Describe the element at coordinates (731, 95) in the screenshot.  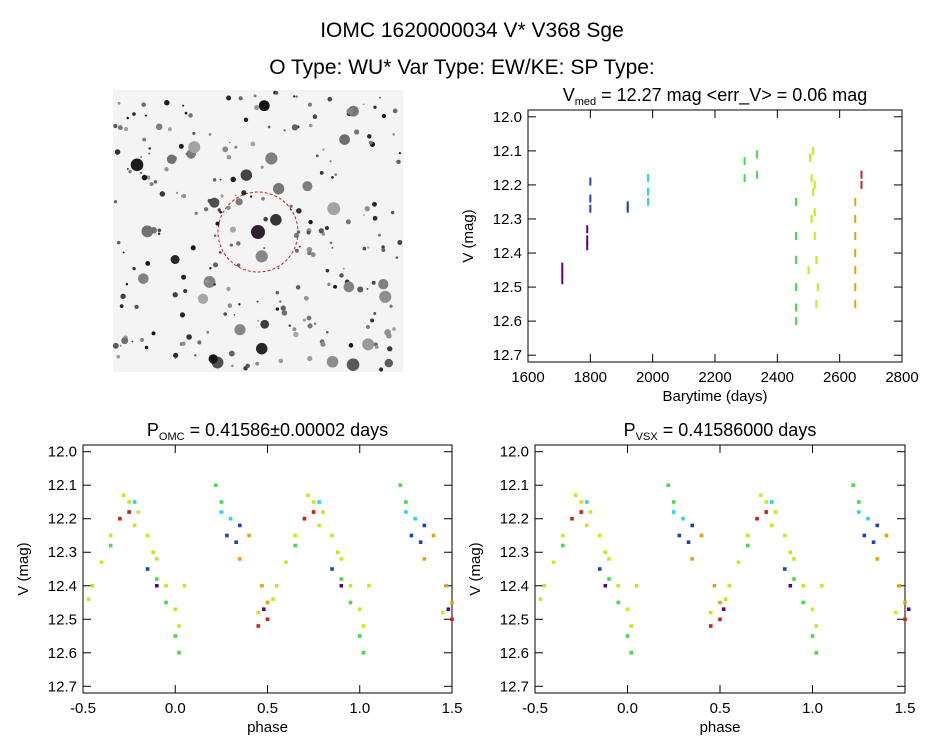
I see `title-rest: = 12.27 mag <err_V> = 0.06 mag` at that location.